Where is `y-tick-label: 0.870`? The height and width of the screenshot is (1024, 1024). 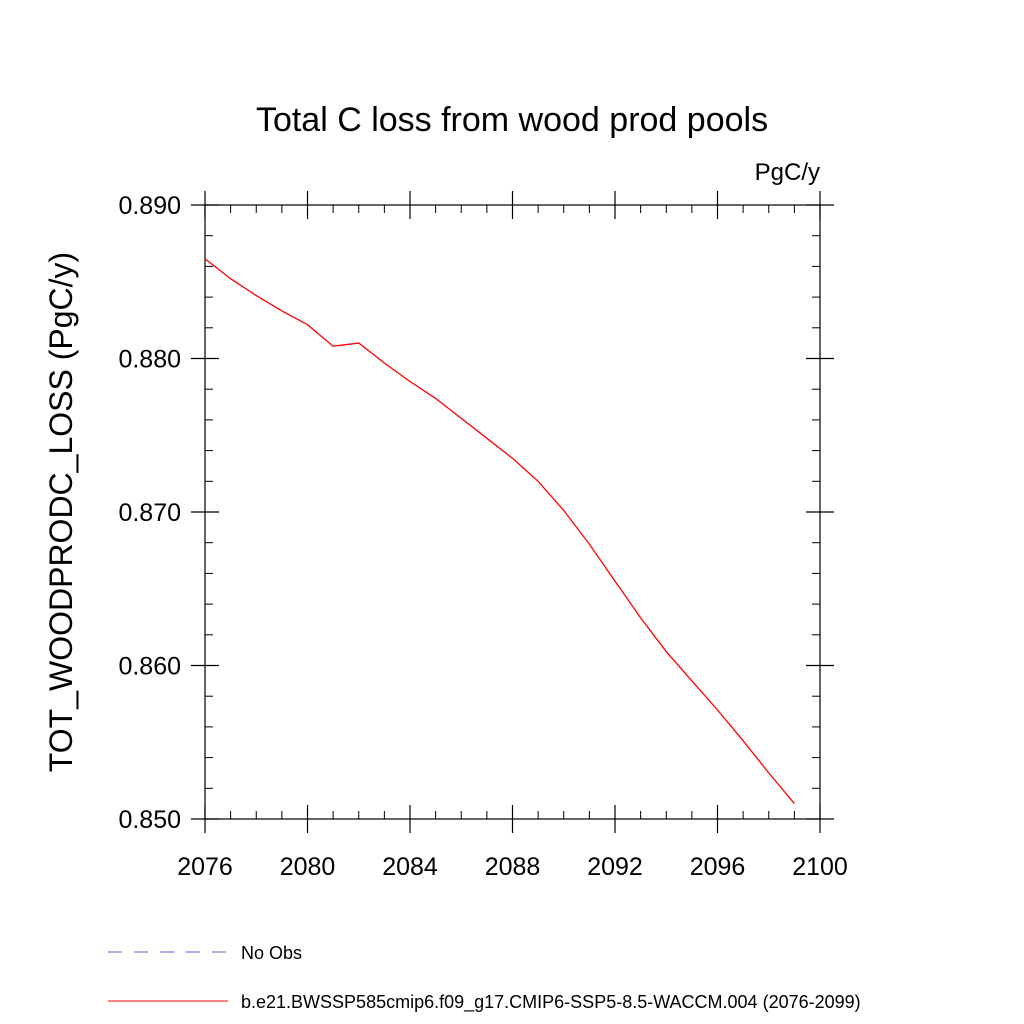
y-tick-label: 0.870 is located at coordinates (149, 513).